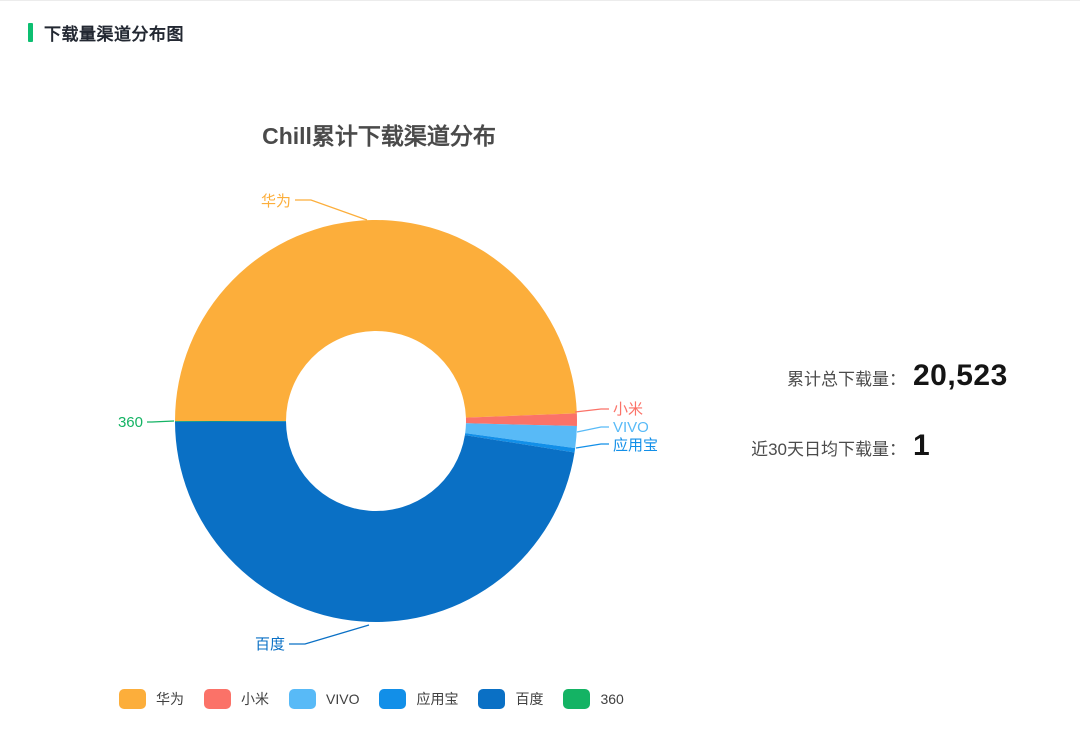  What do you see at coordinates (302, 699) in the screenshot?
I see `legend-swatch-vivo` at bounding box center [302, 699].